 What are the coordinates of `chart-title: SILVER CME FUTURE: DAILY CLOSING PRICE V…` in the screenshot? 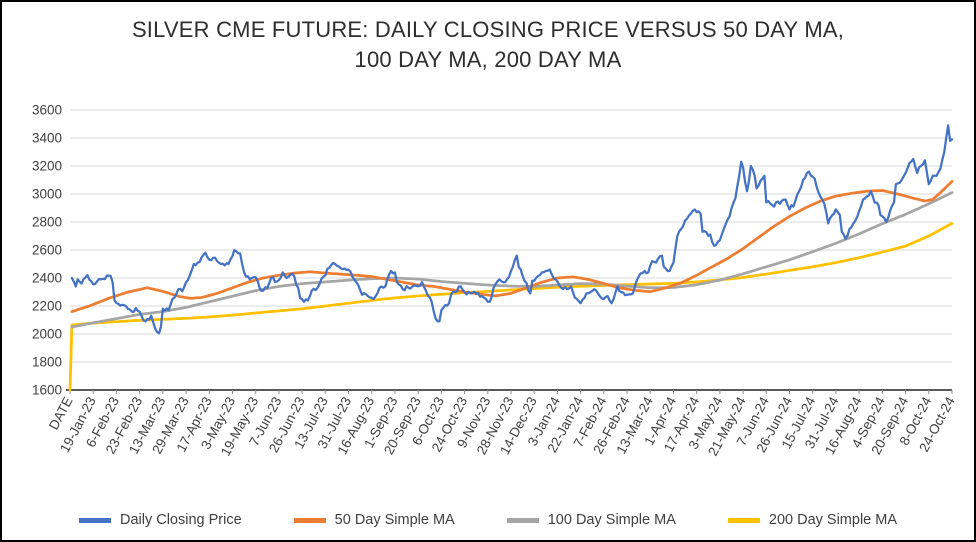 It's located at (488, 45).